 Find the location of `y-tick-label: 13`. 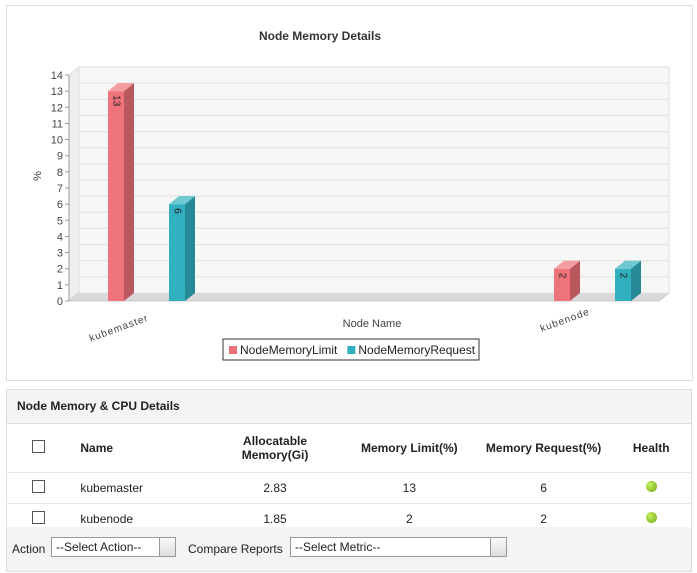

y-tick-label: 13 is located at coordinates (57, 92).